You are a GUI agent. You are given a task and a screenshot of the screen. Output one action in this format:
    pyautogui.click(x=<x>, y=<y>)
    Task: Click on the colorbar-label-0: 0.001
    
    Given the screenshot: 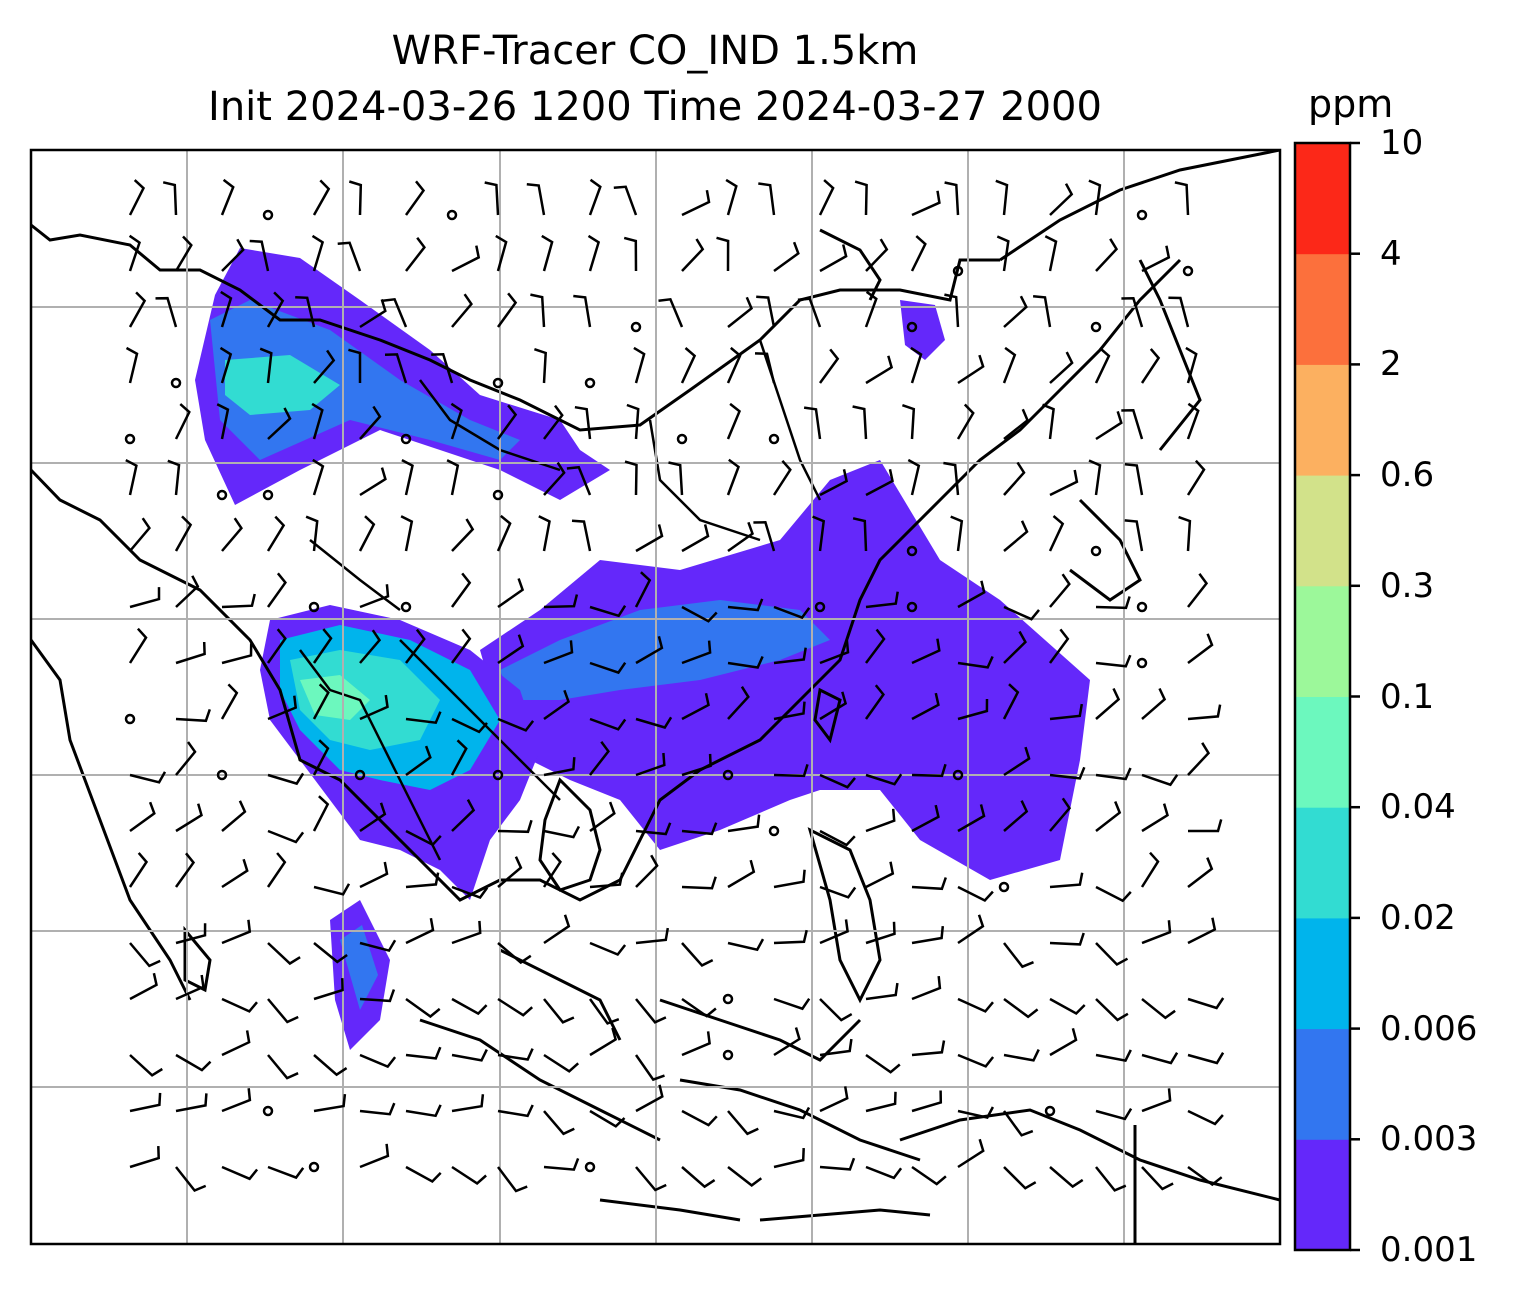 What is the action you would take?
    pyautogui.click(x=1429, y=1250)
    